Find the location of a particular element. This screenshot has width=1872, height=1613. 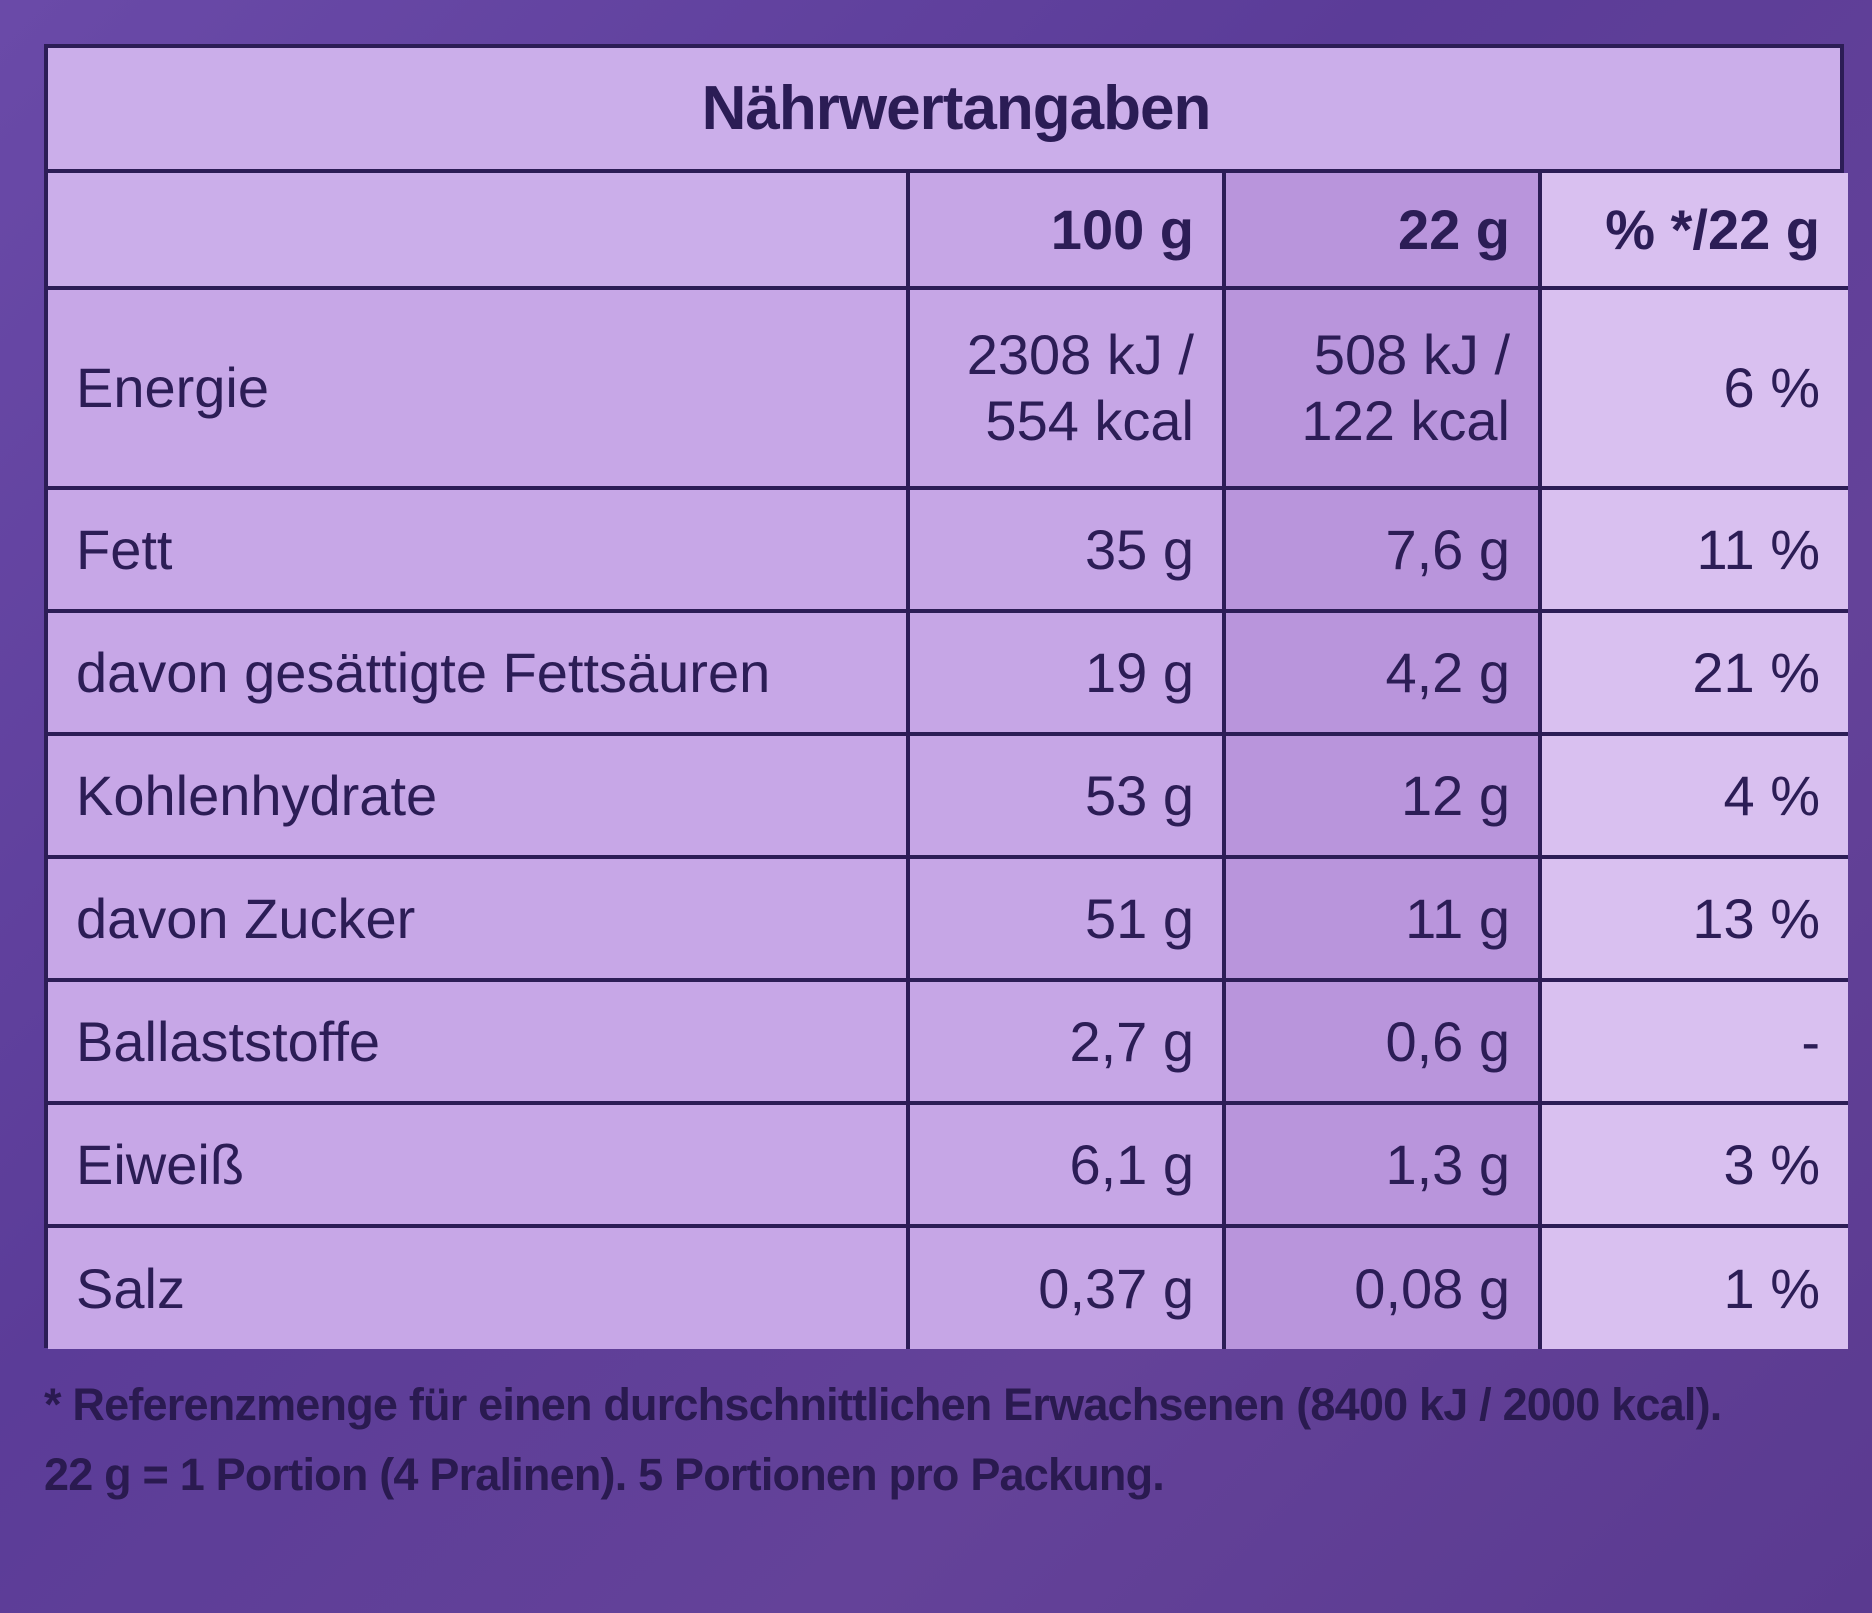

energy-percent: 6 % is located at coordinates (1693, 388).